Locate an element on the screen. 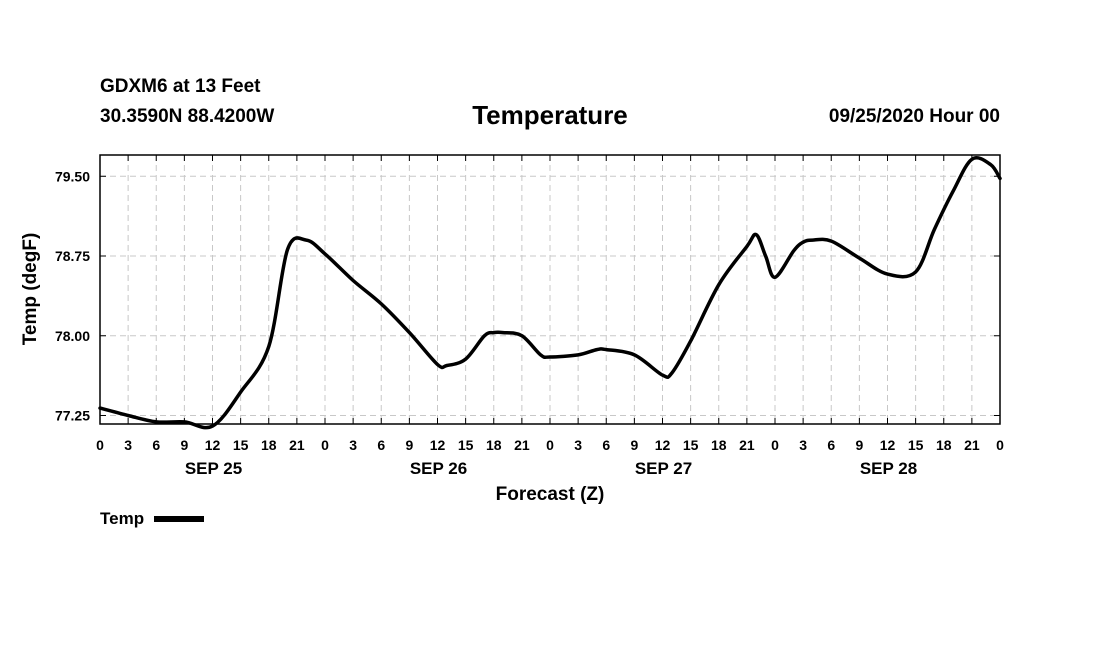 The width and height of the screenshot is (1100, 650). x-axis-title: Forecast (Z) is located at coordinates (550, 494).